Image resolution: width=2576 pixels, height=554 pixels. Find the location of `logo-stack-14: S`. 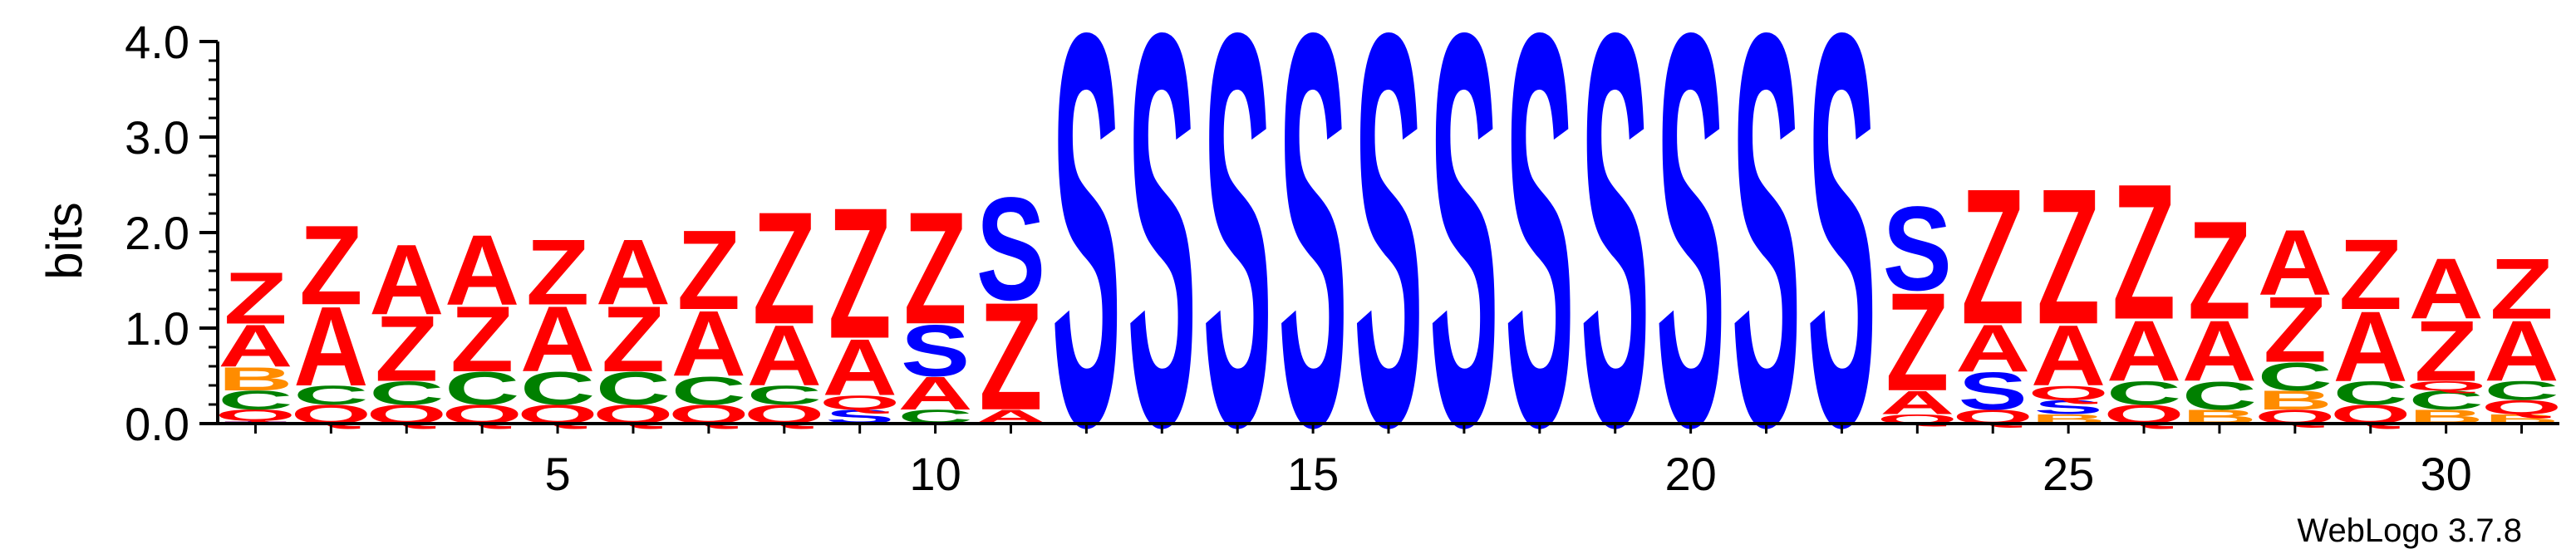

logo-stack-14: S is located at coordinates (1237, 271).